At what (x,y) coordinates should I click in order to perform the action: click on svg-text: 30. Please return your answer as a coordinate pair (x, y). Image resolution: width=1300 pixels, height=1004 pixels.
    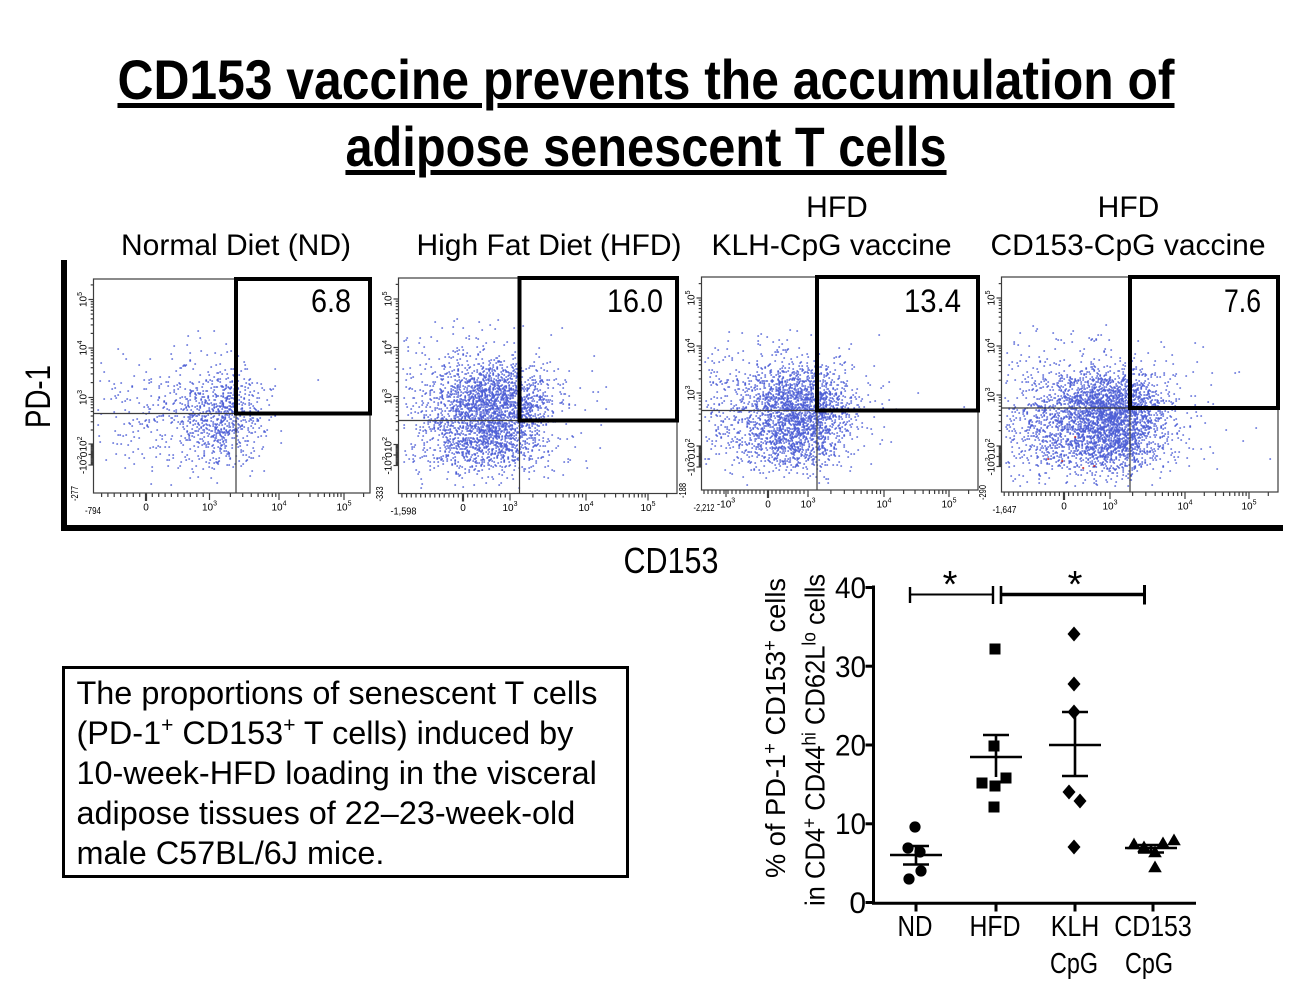
    Looking at the image, I should click on (850, 667).